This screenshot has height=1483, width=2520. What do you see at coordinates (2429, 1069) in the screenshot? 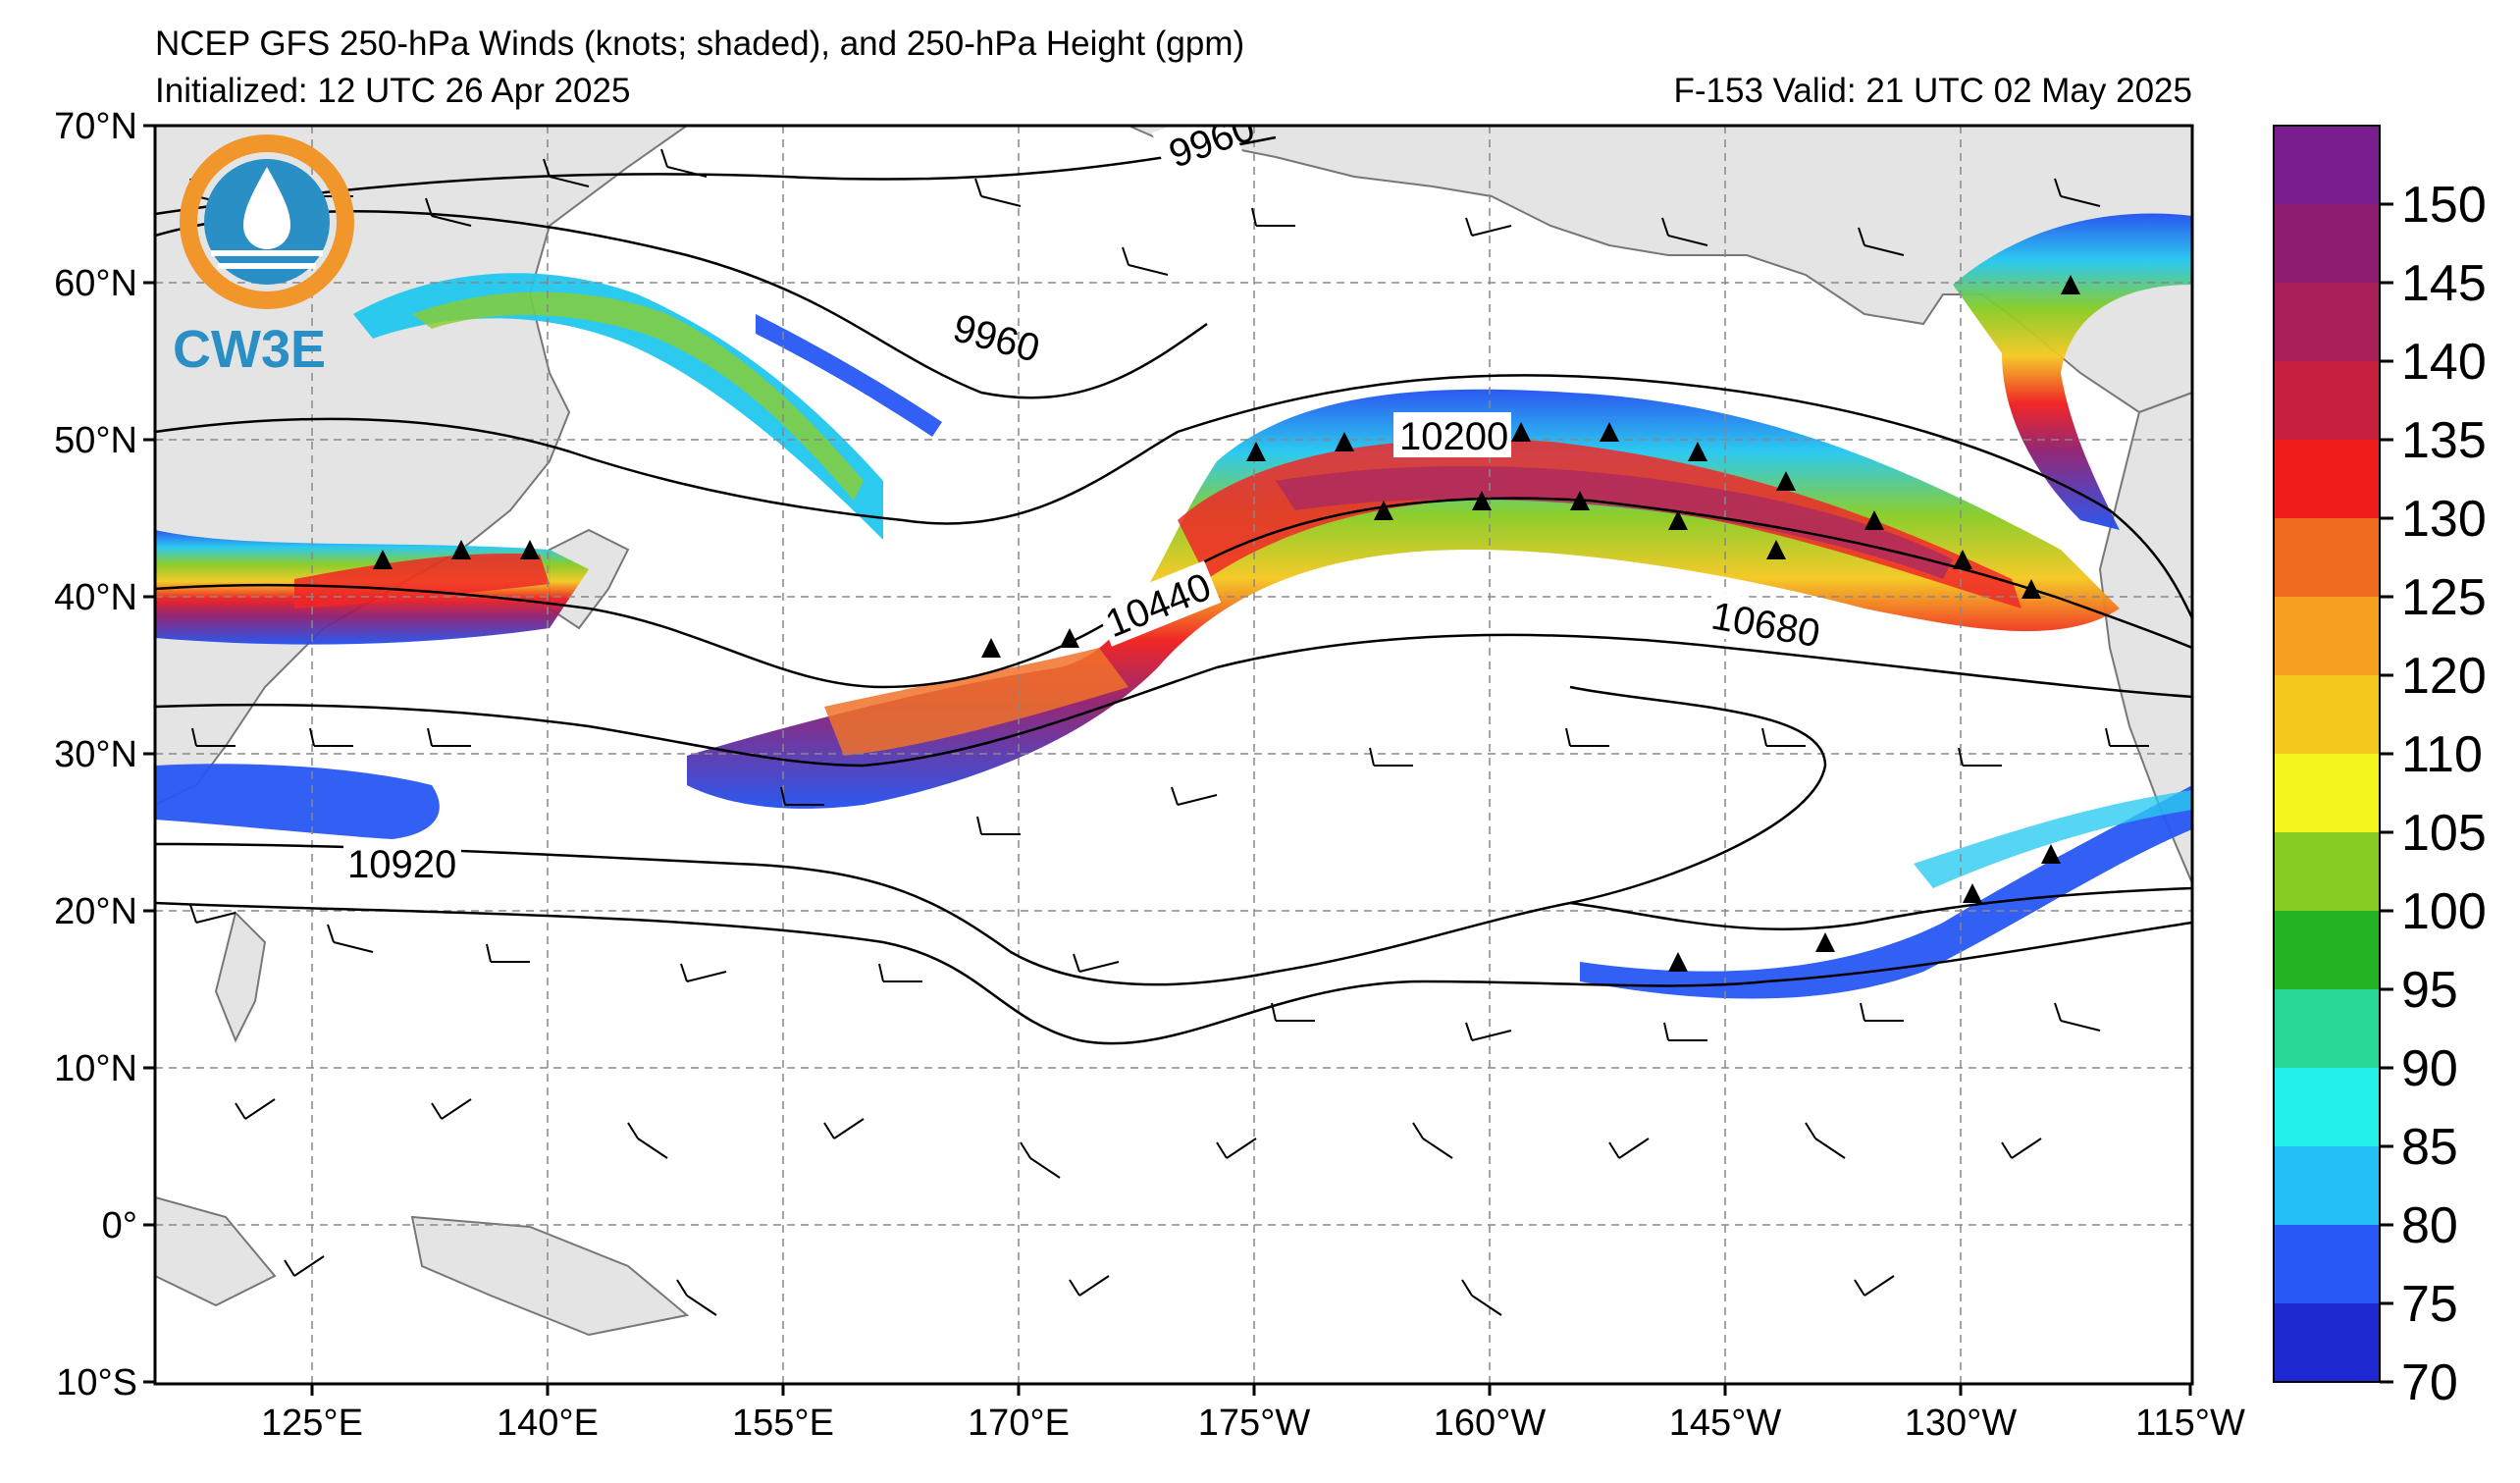
I see `colorbar-tick-label: 90` at bounding box center [2429, 1069].